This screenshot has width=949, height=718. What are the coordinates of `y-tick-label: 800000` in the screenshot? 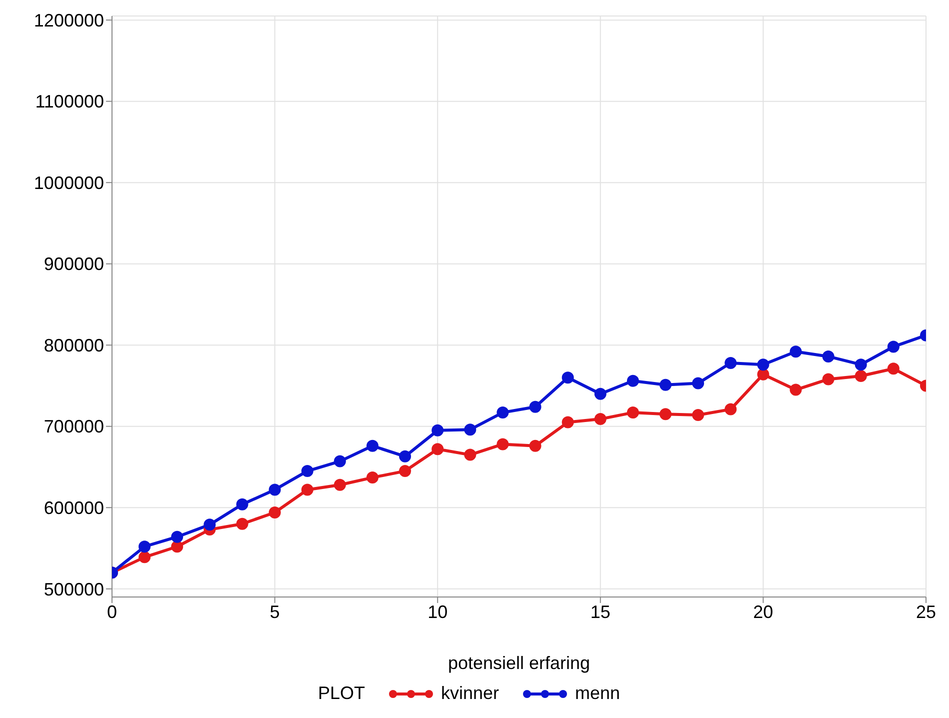 It's located at (74, 345).